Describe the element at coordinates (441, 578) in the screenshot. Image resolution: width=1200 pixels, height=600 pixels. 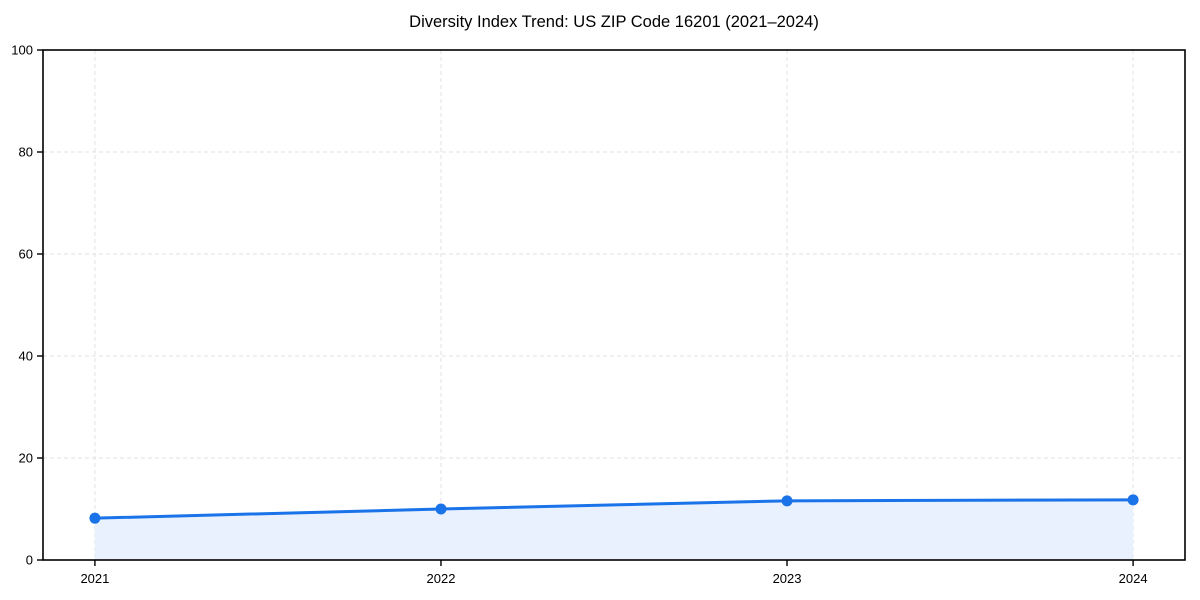
I see `x-tick-label-2022: 2022` at that location.